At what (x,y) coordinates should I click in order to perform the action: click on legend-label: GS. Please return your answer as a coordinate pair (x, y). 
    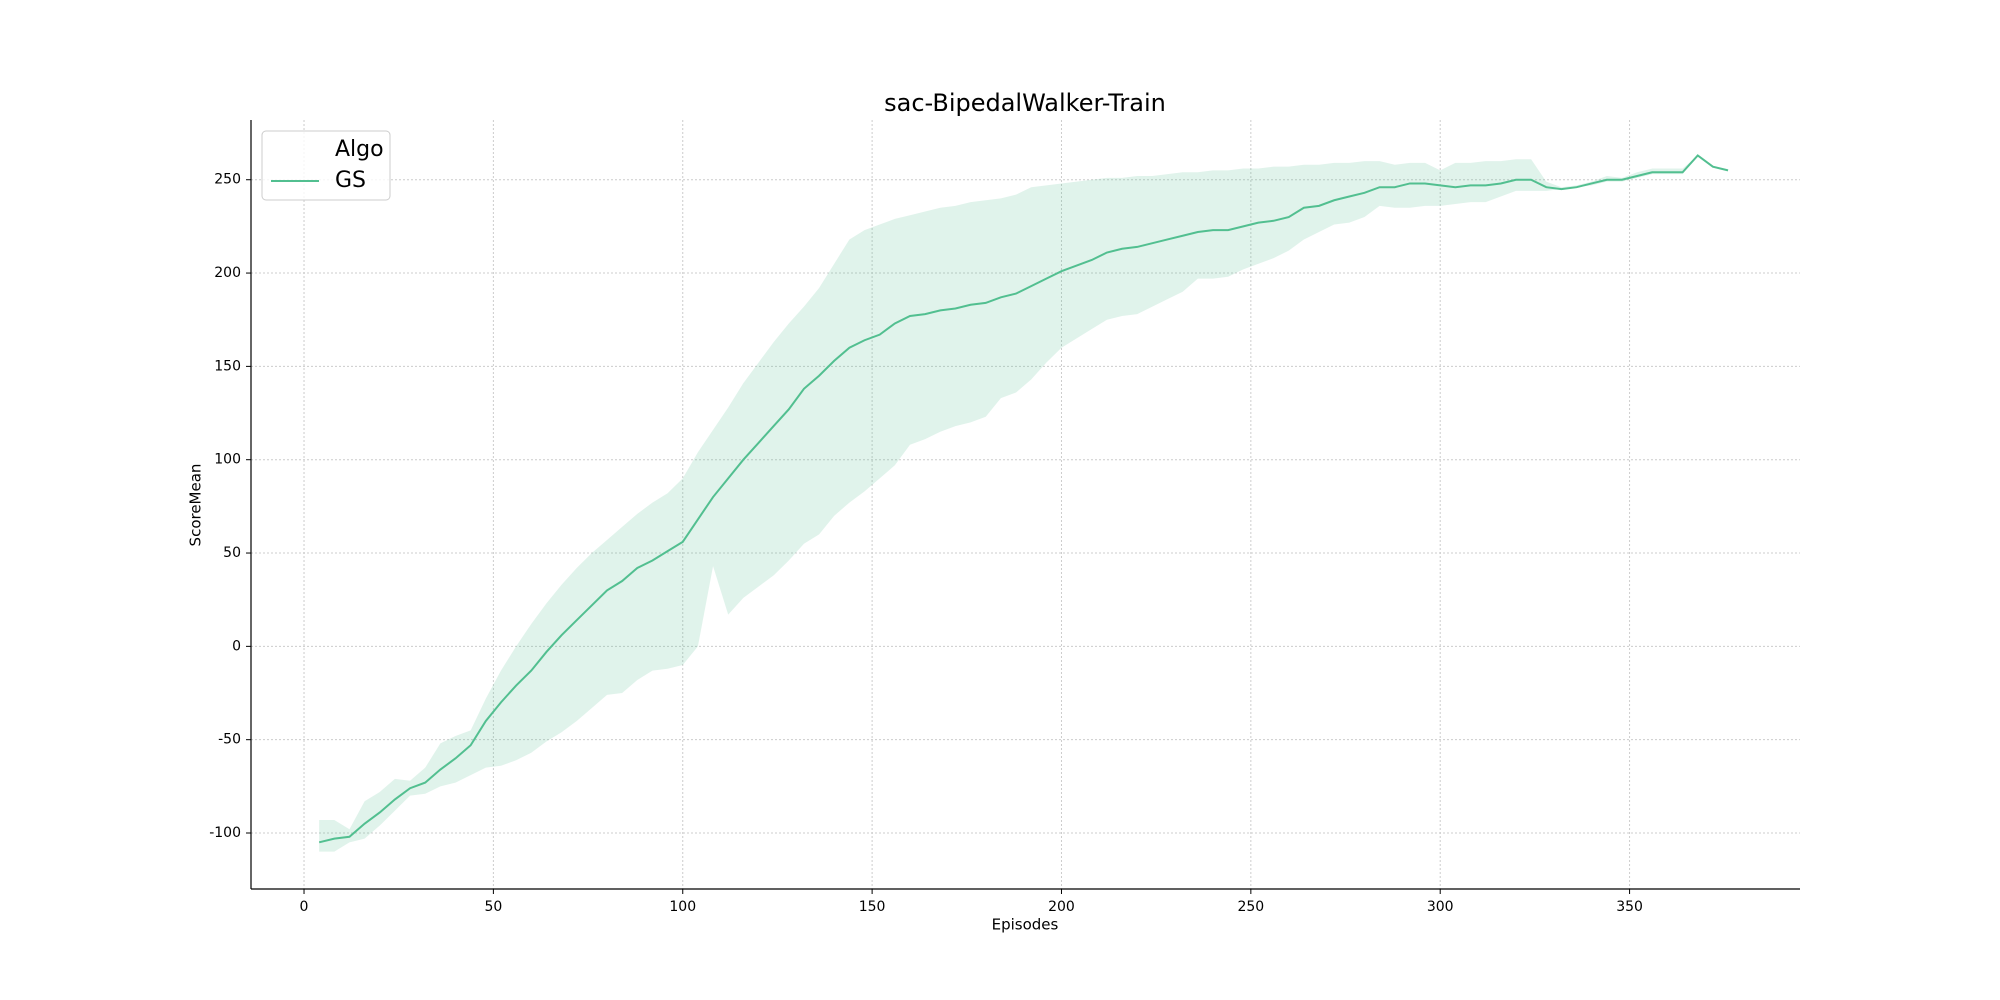
    Looking at the image, I should click on (350, 180).